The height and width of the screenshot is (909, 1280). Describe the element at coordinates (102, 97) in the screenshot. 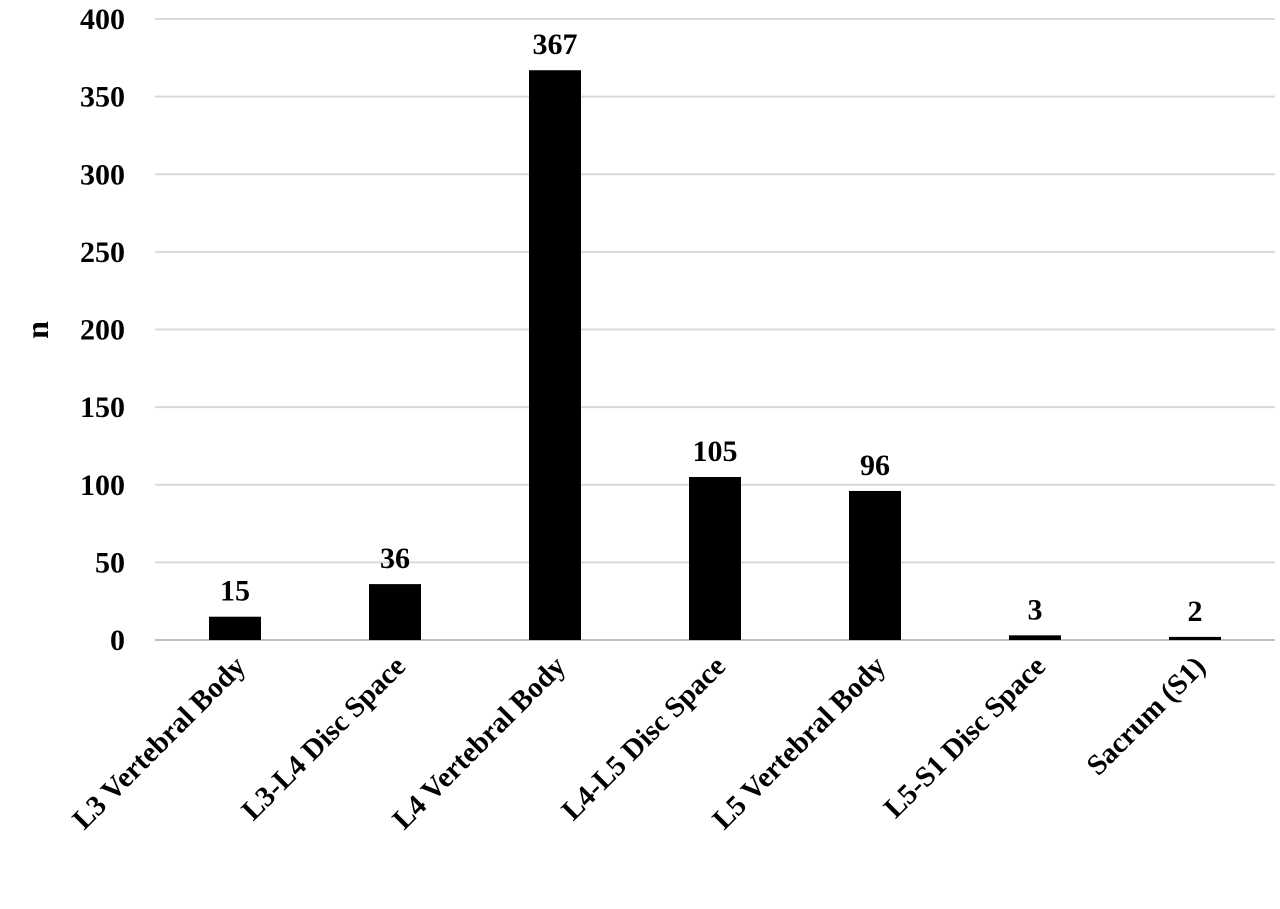

I see `y-tick-label: 350` at that location.